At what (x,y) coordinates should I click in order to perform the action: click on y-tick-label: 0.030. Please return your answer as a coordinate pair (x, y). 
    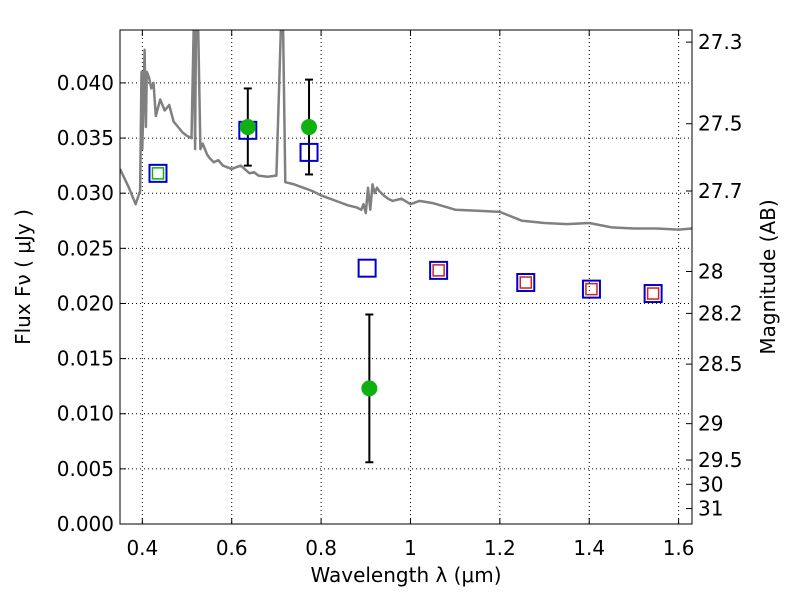
    Looking at the image, I should click on (85, 193).